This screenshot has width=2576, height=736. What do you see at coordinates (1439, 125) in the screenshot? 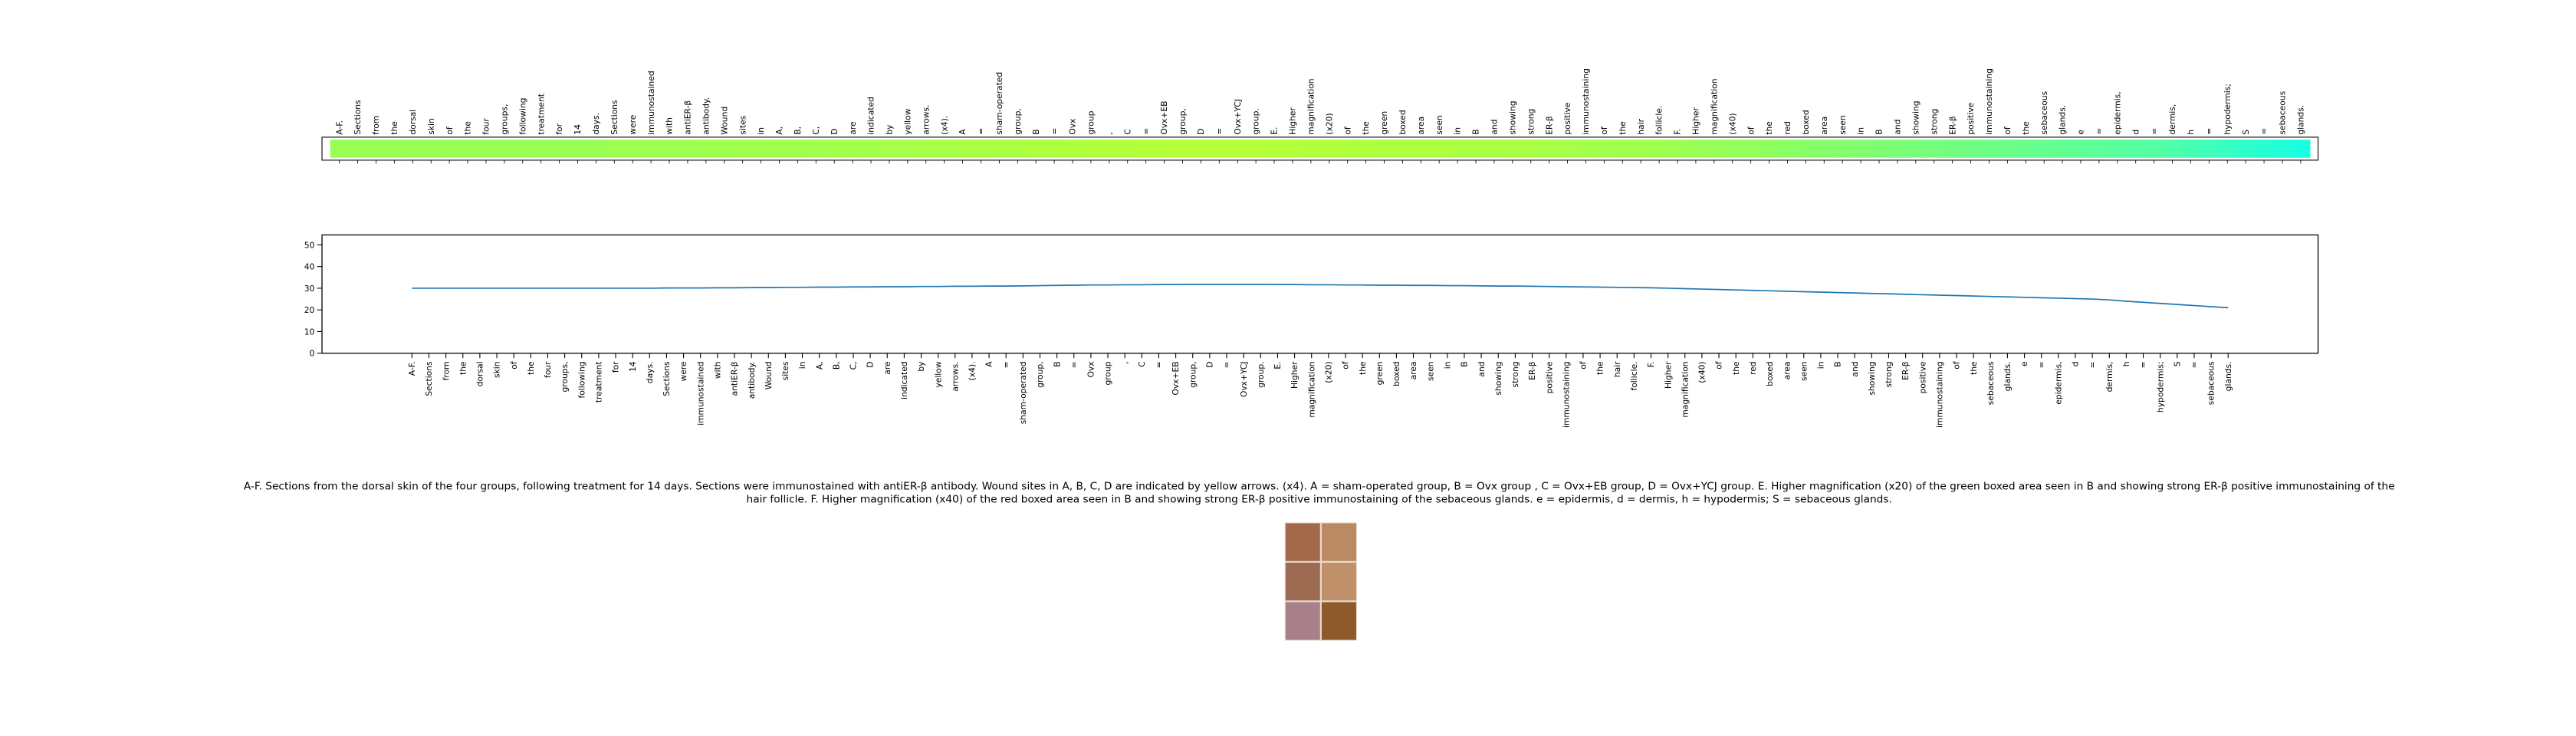
I see `strip-label: seen` at bounding box center [1439, 125].